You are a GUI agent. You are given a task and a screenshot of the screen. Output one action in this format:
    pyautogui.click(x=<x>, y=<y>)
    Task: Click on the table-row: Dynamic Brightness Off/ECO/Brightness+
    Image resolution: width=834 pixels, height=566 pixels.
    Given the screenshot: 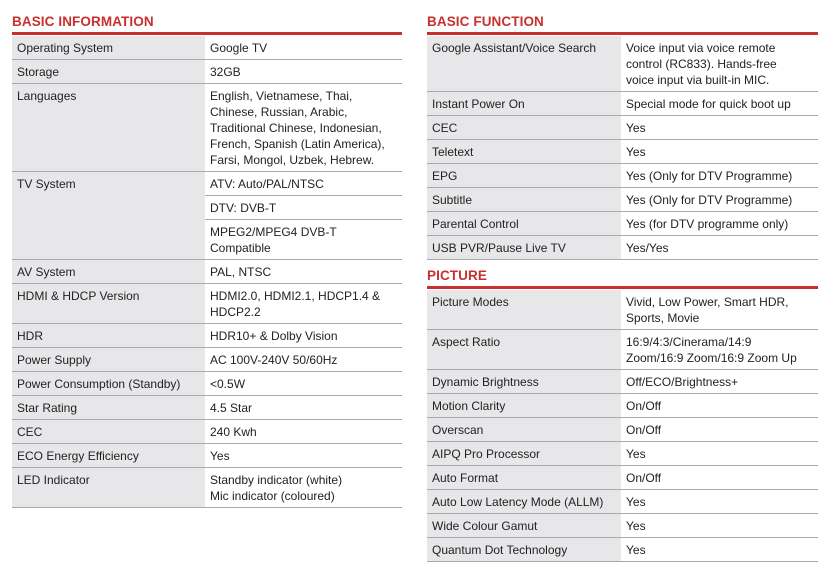 What is the action you would take?
    pyautogui.click(x=622, y=381)
    